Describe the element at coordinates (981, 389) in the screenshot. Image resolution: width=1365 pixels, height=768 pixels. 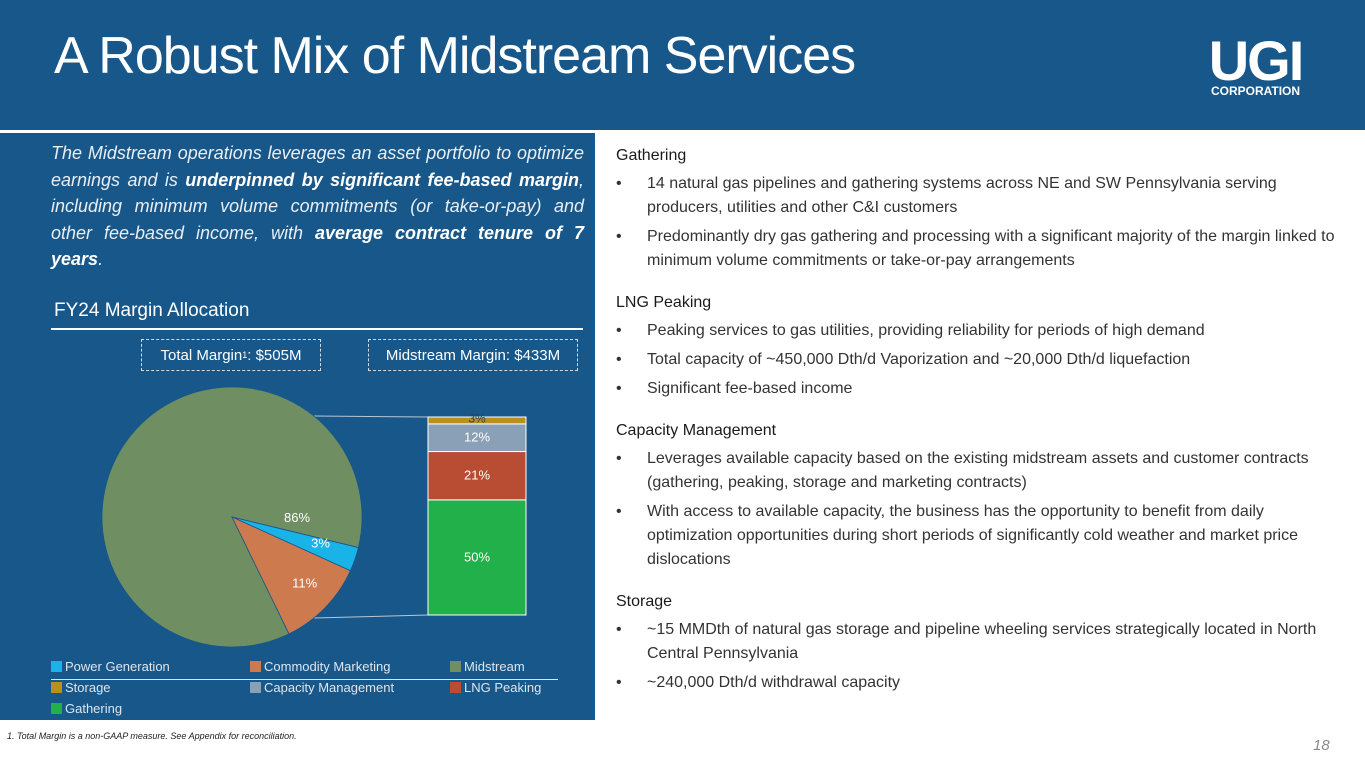
I see `bullet-item: • Significant fee-based income` at that location.